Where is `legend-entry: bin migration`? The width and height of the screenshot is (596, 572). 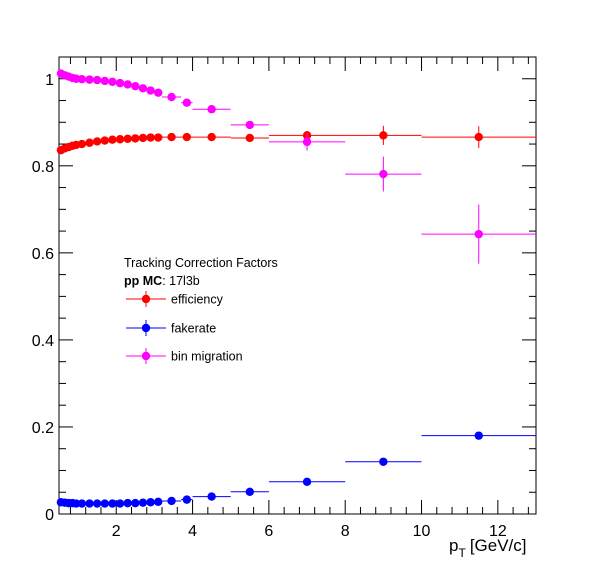 legend-entry: bin migration is located at coordinates (184, 356).